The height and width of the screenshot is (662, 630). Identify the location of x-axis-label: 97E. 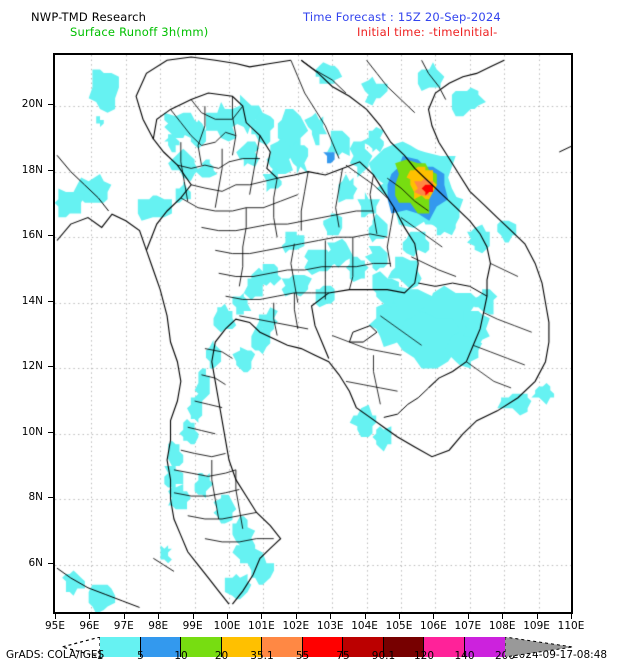
(123, 626).